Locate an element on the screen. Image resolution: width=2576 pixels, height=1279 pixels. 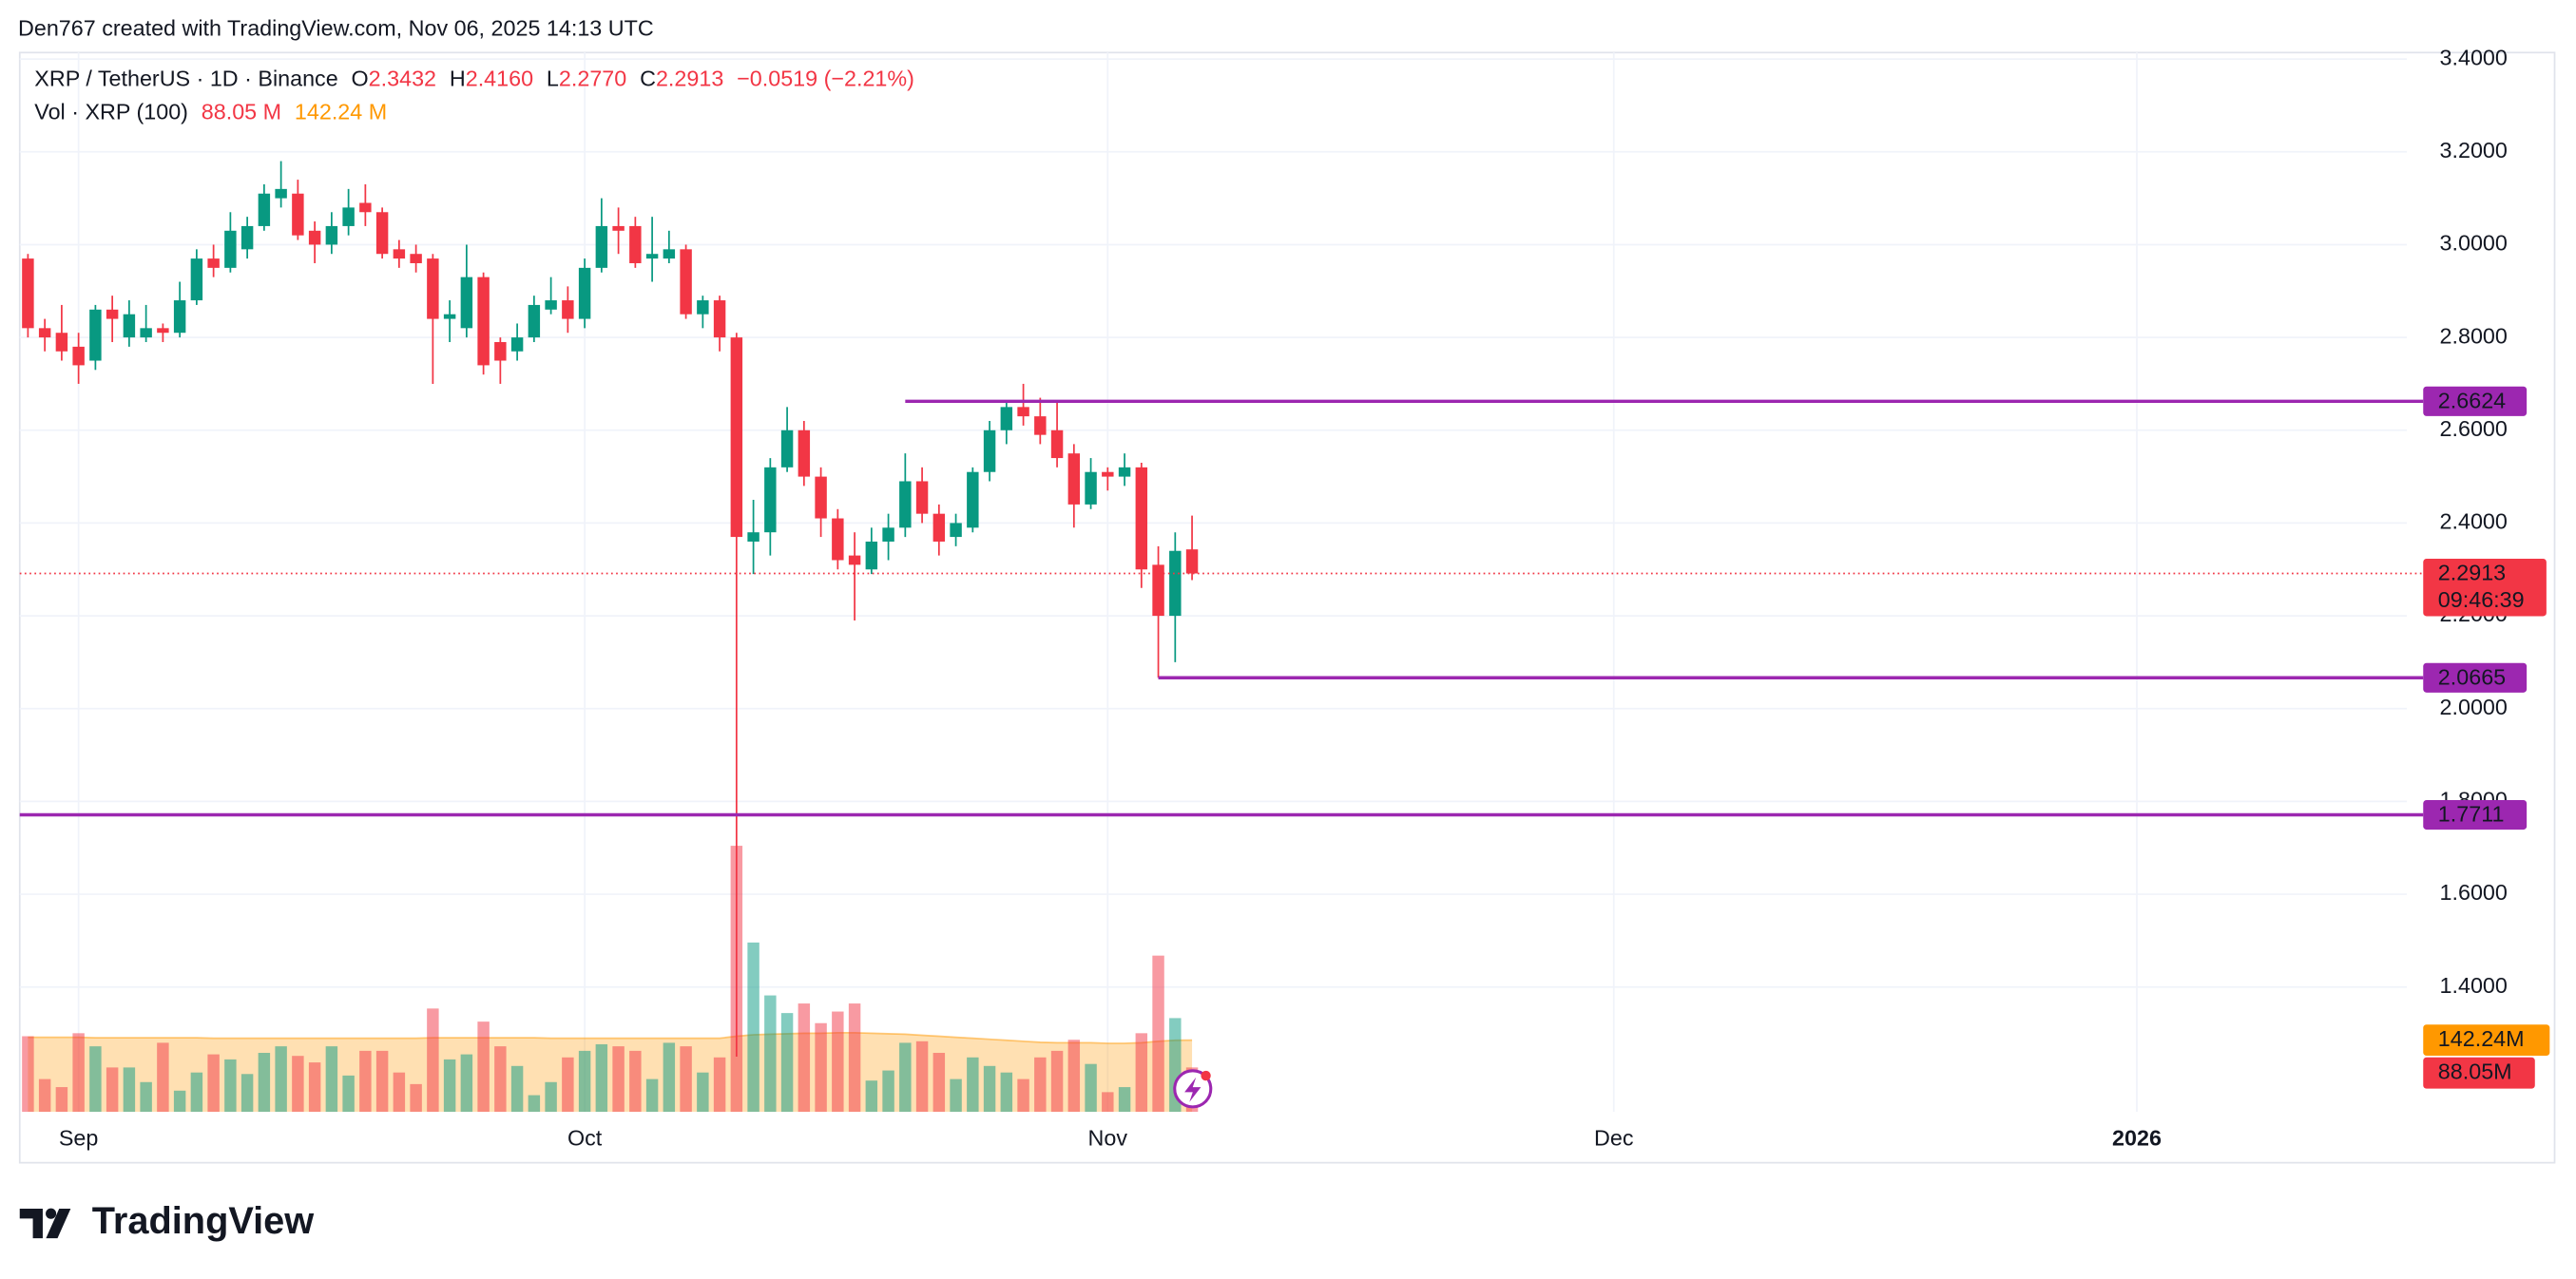
volume-ma-label: 142.24M is located at coordinates (2481, 1038).